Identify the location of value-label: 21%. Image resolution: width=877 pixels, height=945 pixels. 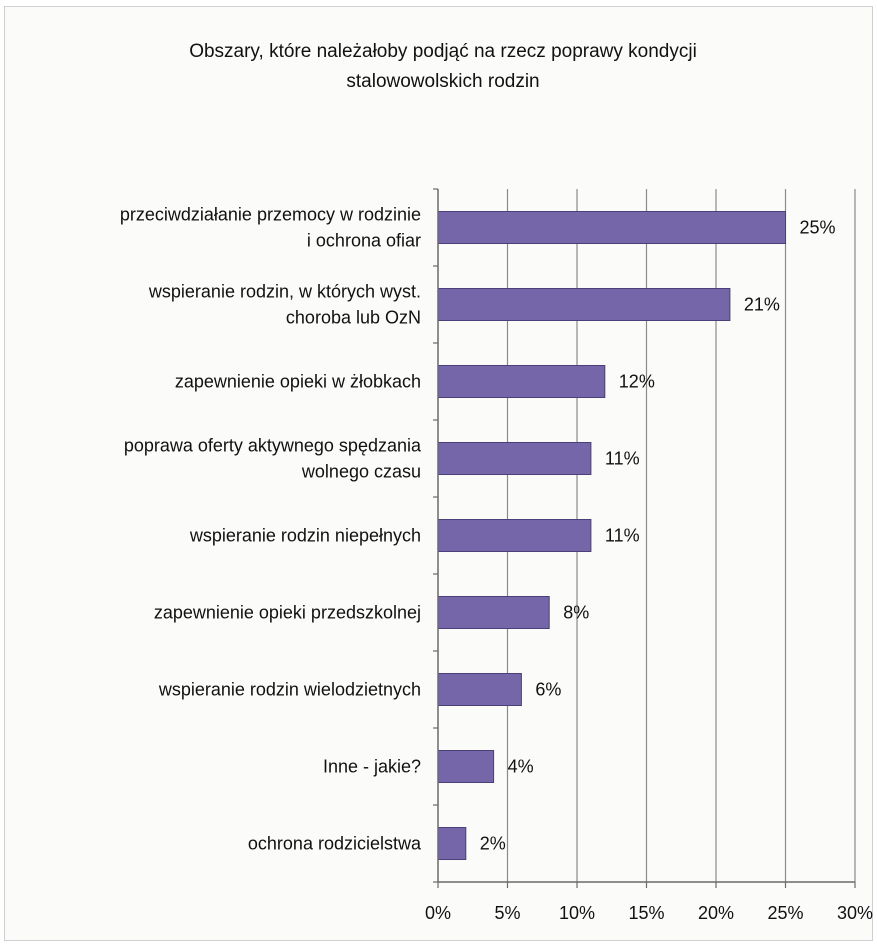
(762, 305).